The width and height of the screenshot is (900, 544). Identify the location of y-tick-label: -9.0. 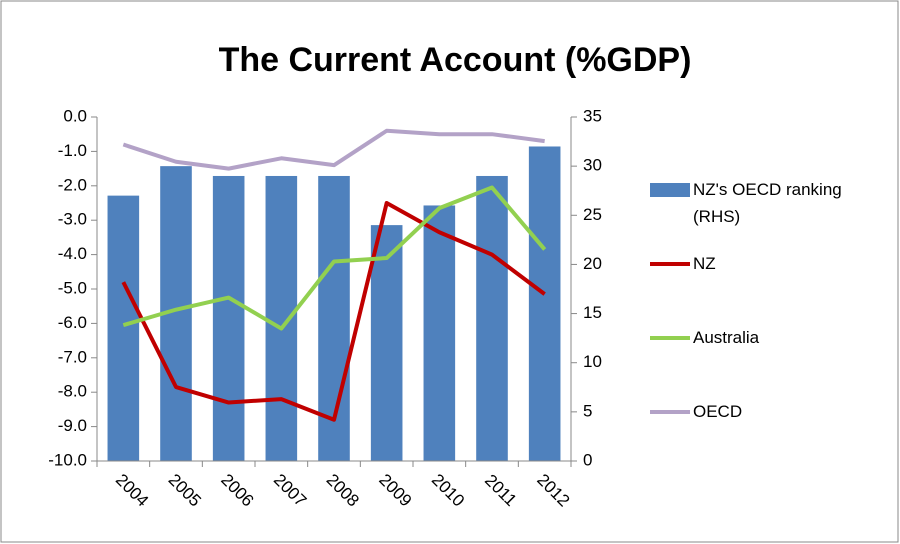
(72, 425).